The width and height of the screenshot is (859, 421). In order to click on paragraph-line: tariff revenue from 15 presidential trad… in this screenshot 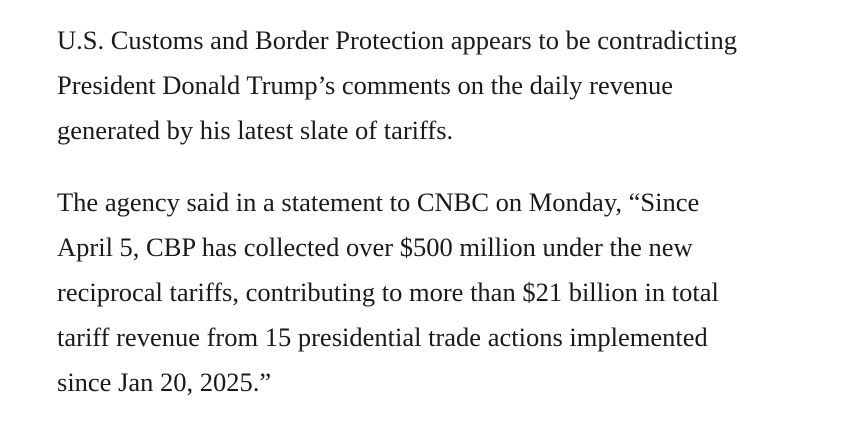, I will do `click(382, 337)`.